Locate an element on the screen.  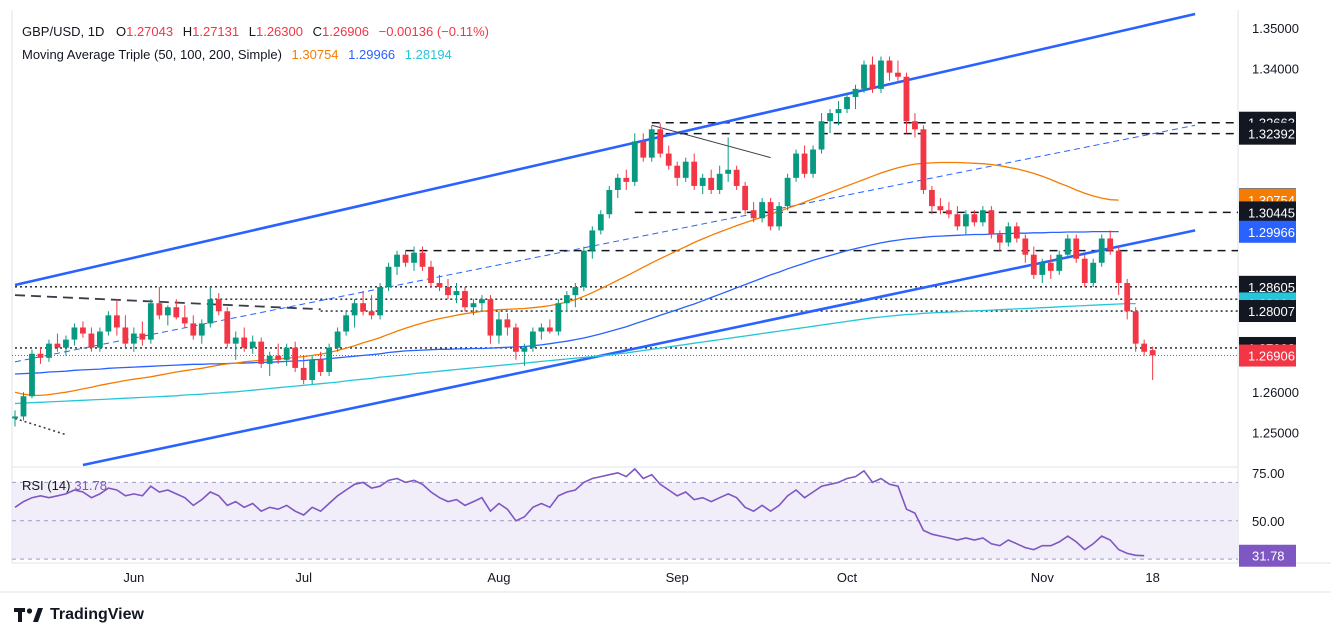
level-badge-7: 1.28007 is located at coordinates (1267, 311).